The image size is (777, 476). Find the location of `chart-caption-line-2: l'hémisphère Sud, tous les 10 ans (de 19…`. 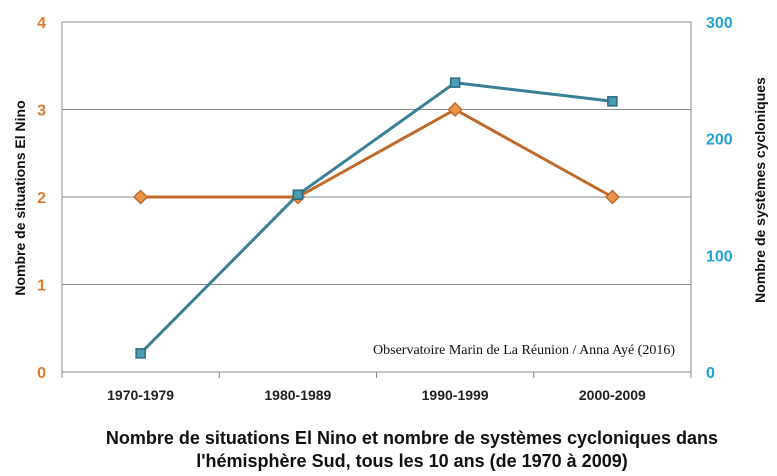

chart-caption-line-2: l'hémisphère Sud, tous les 10 ans (de 19… is located at coordinates (411, 461).